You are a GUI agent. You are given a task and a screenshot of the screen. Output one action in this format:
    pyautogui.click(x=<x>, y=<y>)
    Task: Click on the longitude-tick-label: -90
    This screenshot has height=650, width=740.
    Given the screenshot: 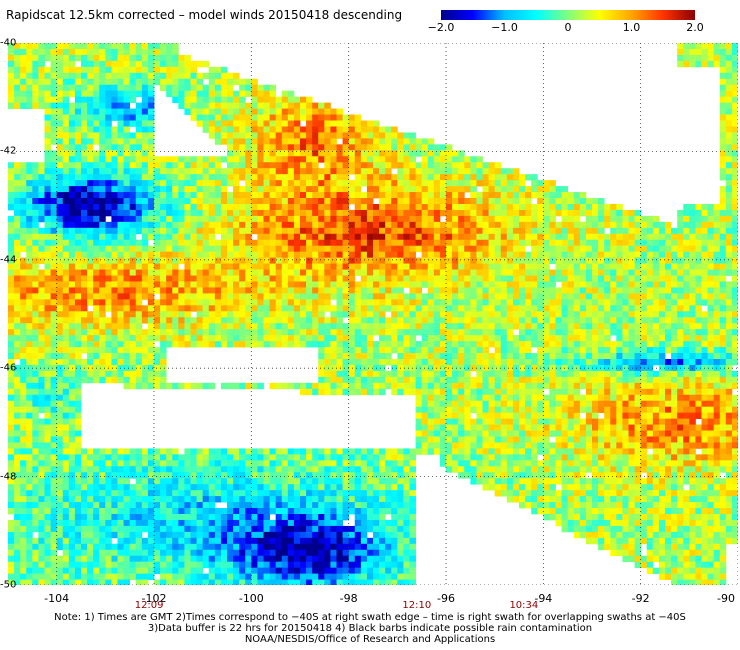 What is the action you would take?
    pyautogui.click(x=726, y=598)
    